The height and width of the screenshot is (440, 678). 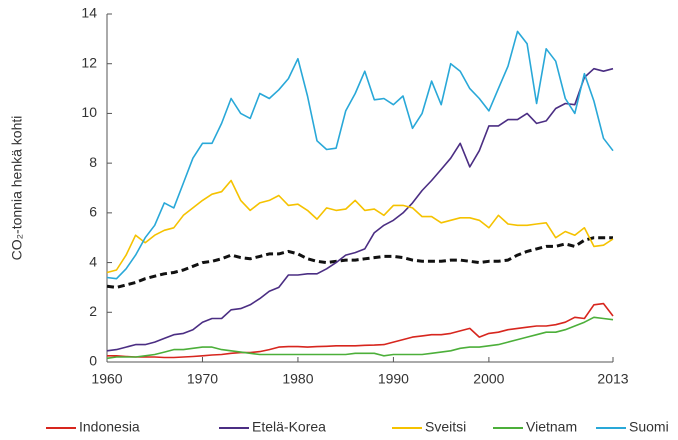 I want to click on x-tick-label: 2013, so click(x=612, y=379).